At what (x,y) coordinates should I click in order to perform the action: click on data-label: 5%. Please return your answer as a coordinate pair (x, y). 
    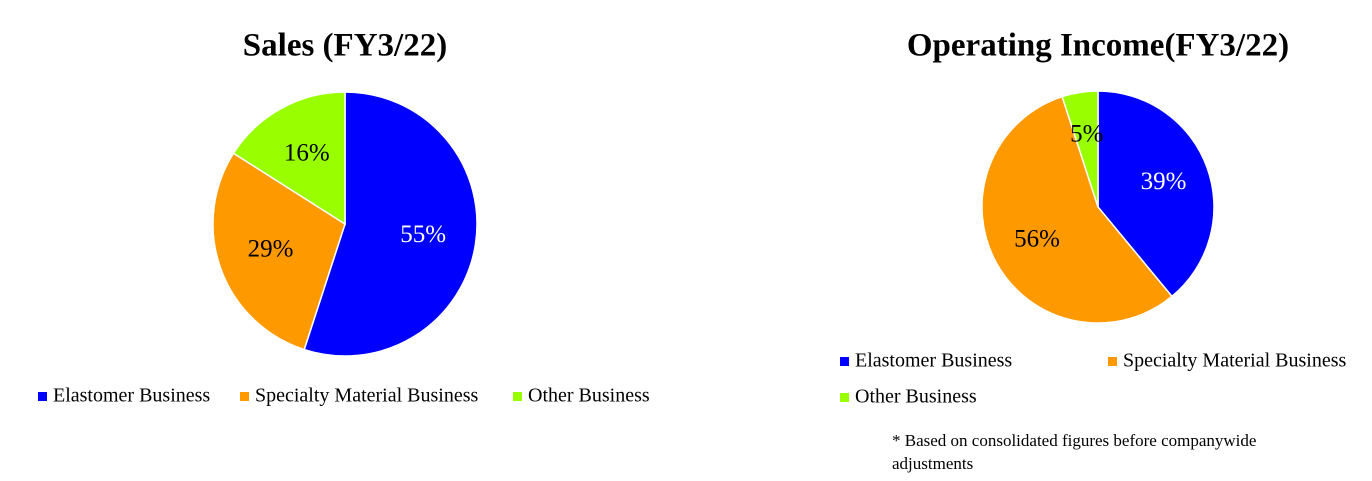
    Looking at the image, I should click on (1086, 134).